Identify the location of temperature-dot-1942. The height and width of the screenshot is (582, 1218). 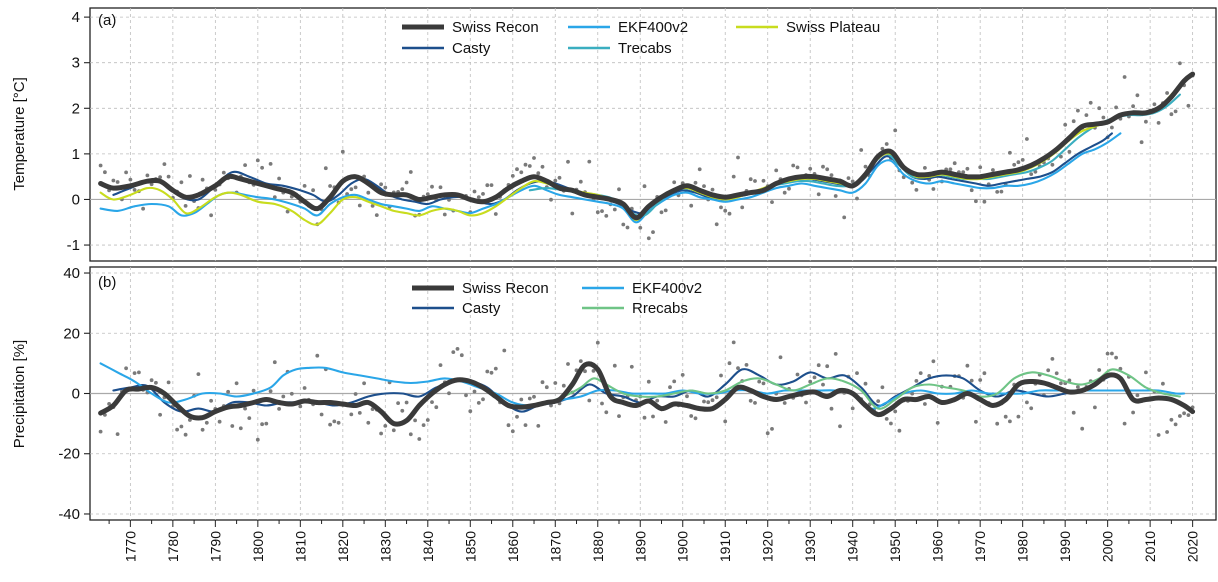
(861, 150).